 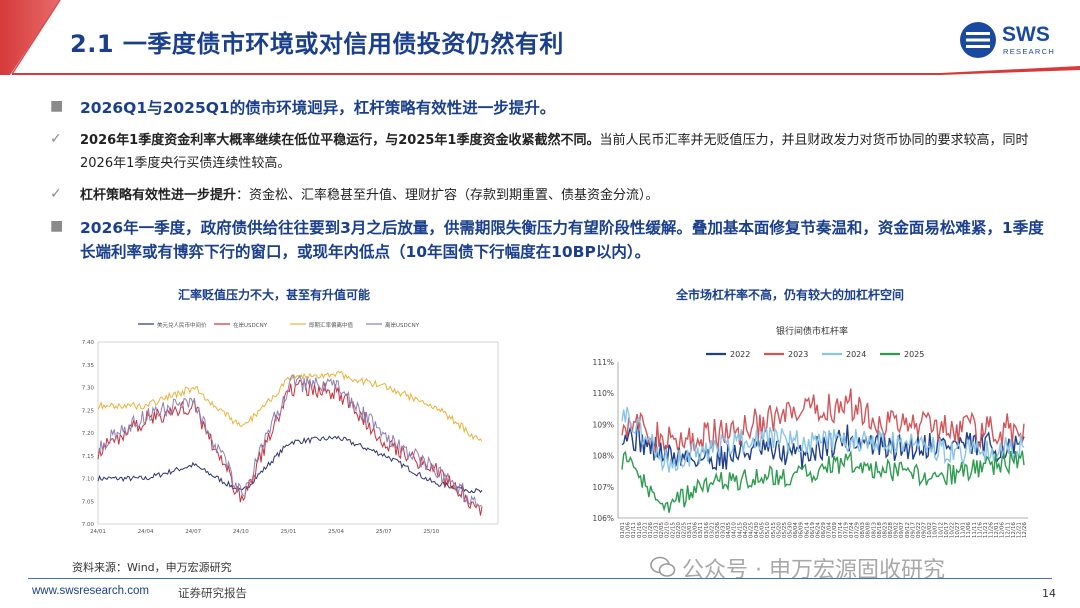 I want to click on plot-frame, so click(x=298, y=433).